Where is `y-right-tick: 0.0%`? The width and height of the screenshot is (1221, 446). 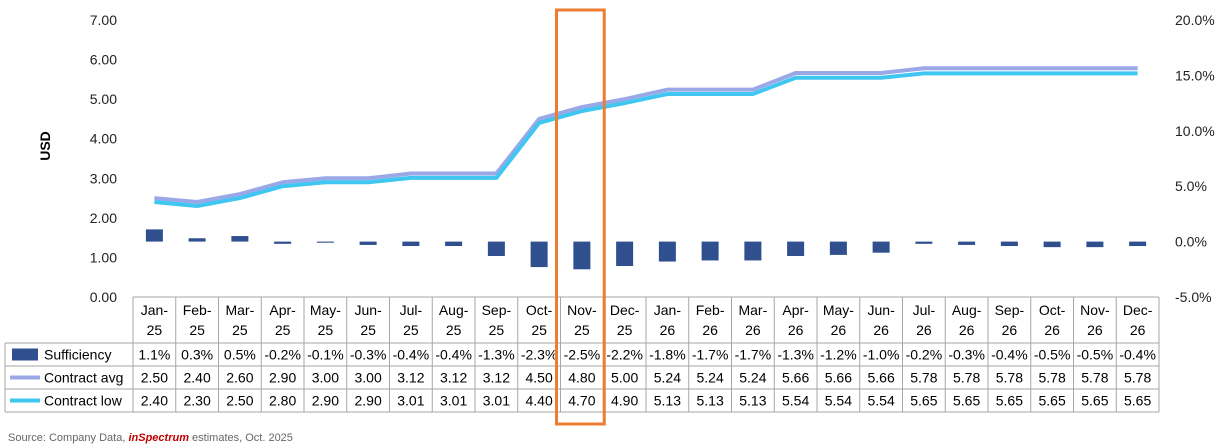 y-right-tick: 0.0% is located at coordinates (1191, 242).